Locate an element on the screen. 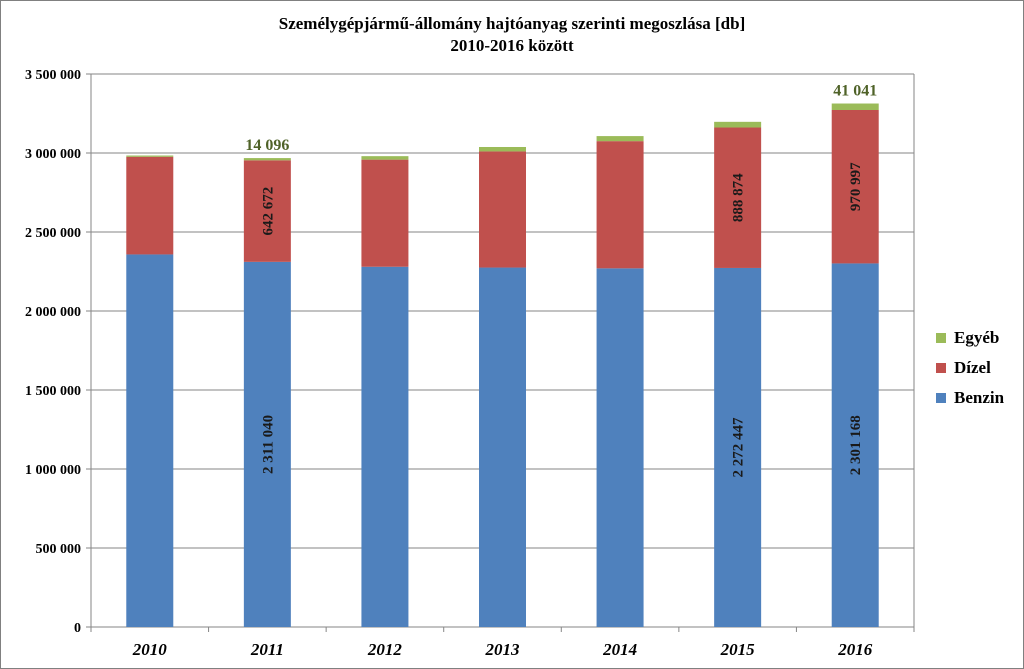 Image resolution: width=1024 pixels, height=669 pixels. data-label: 41 041 is located at coordinates (855, 91).